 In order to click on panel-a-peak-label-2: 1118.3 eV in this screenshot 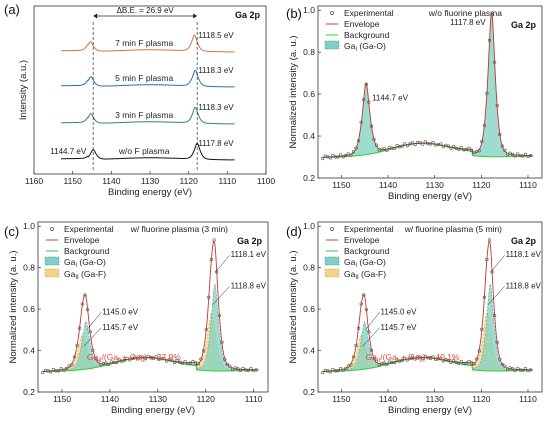, I will do `click(216, 107)`.